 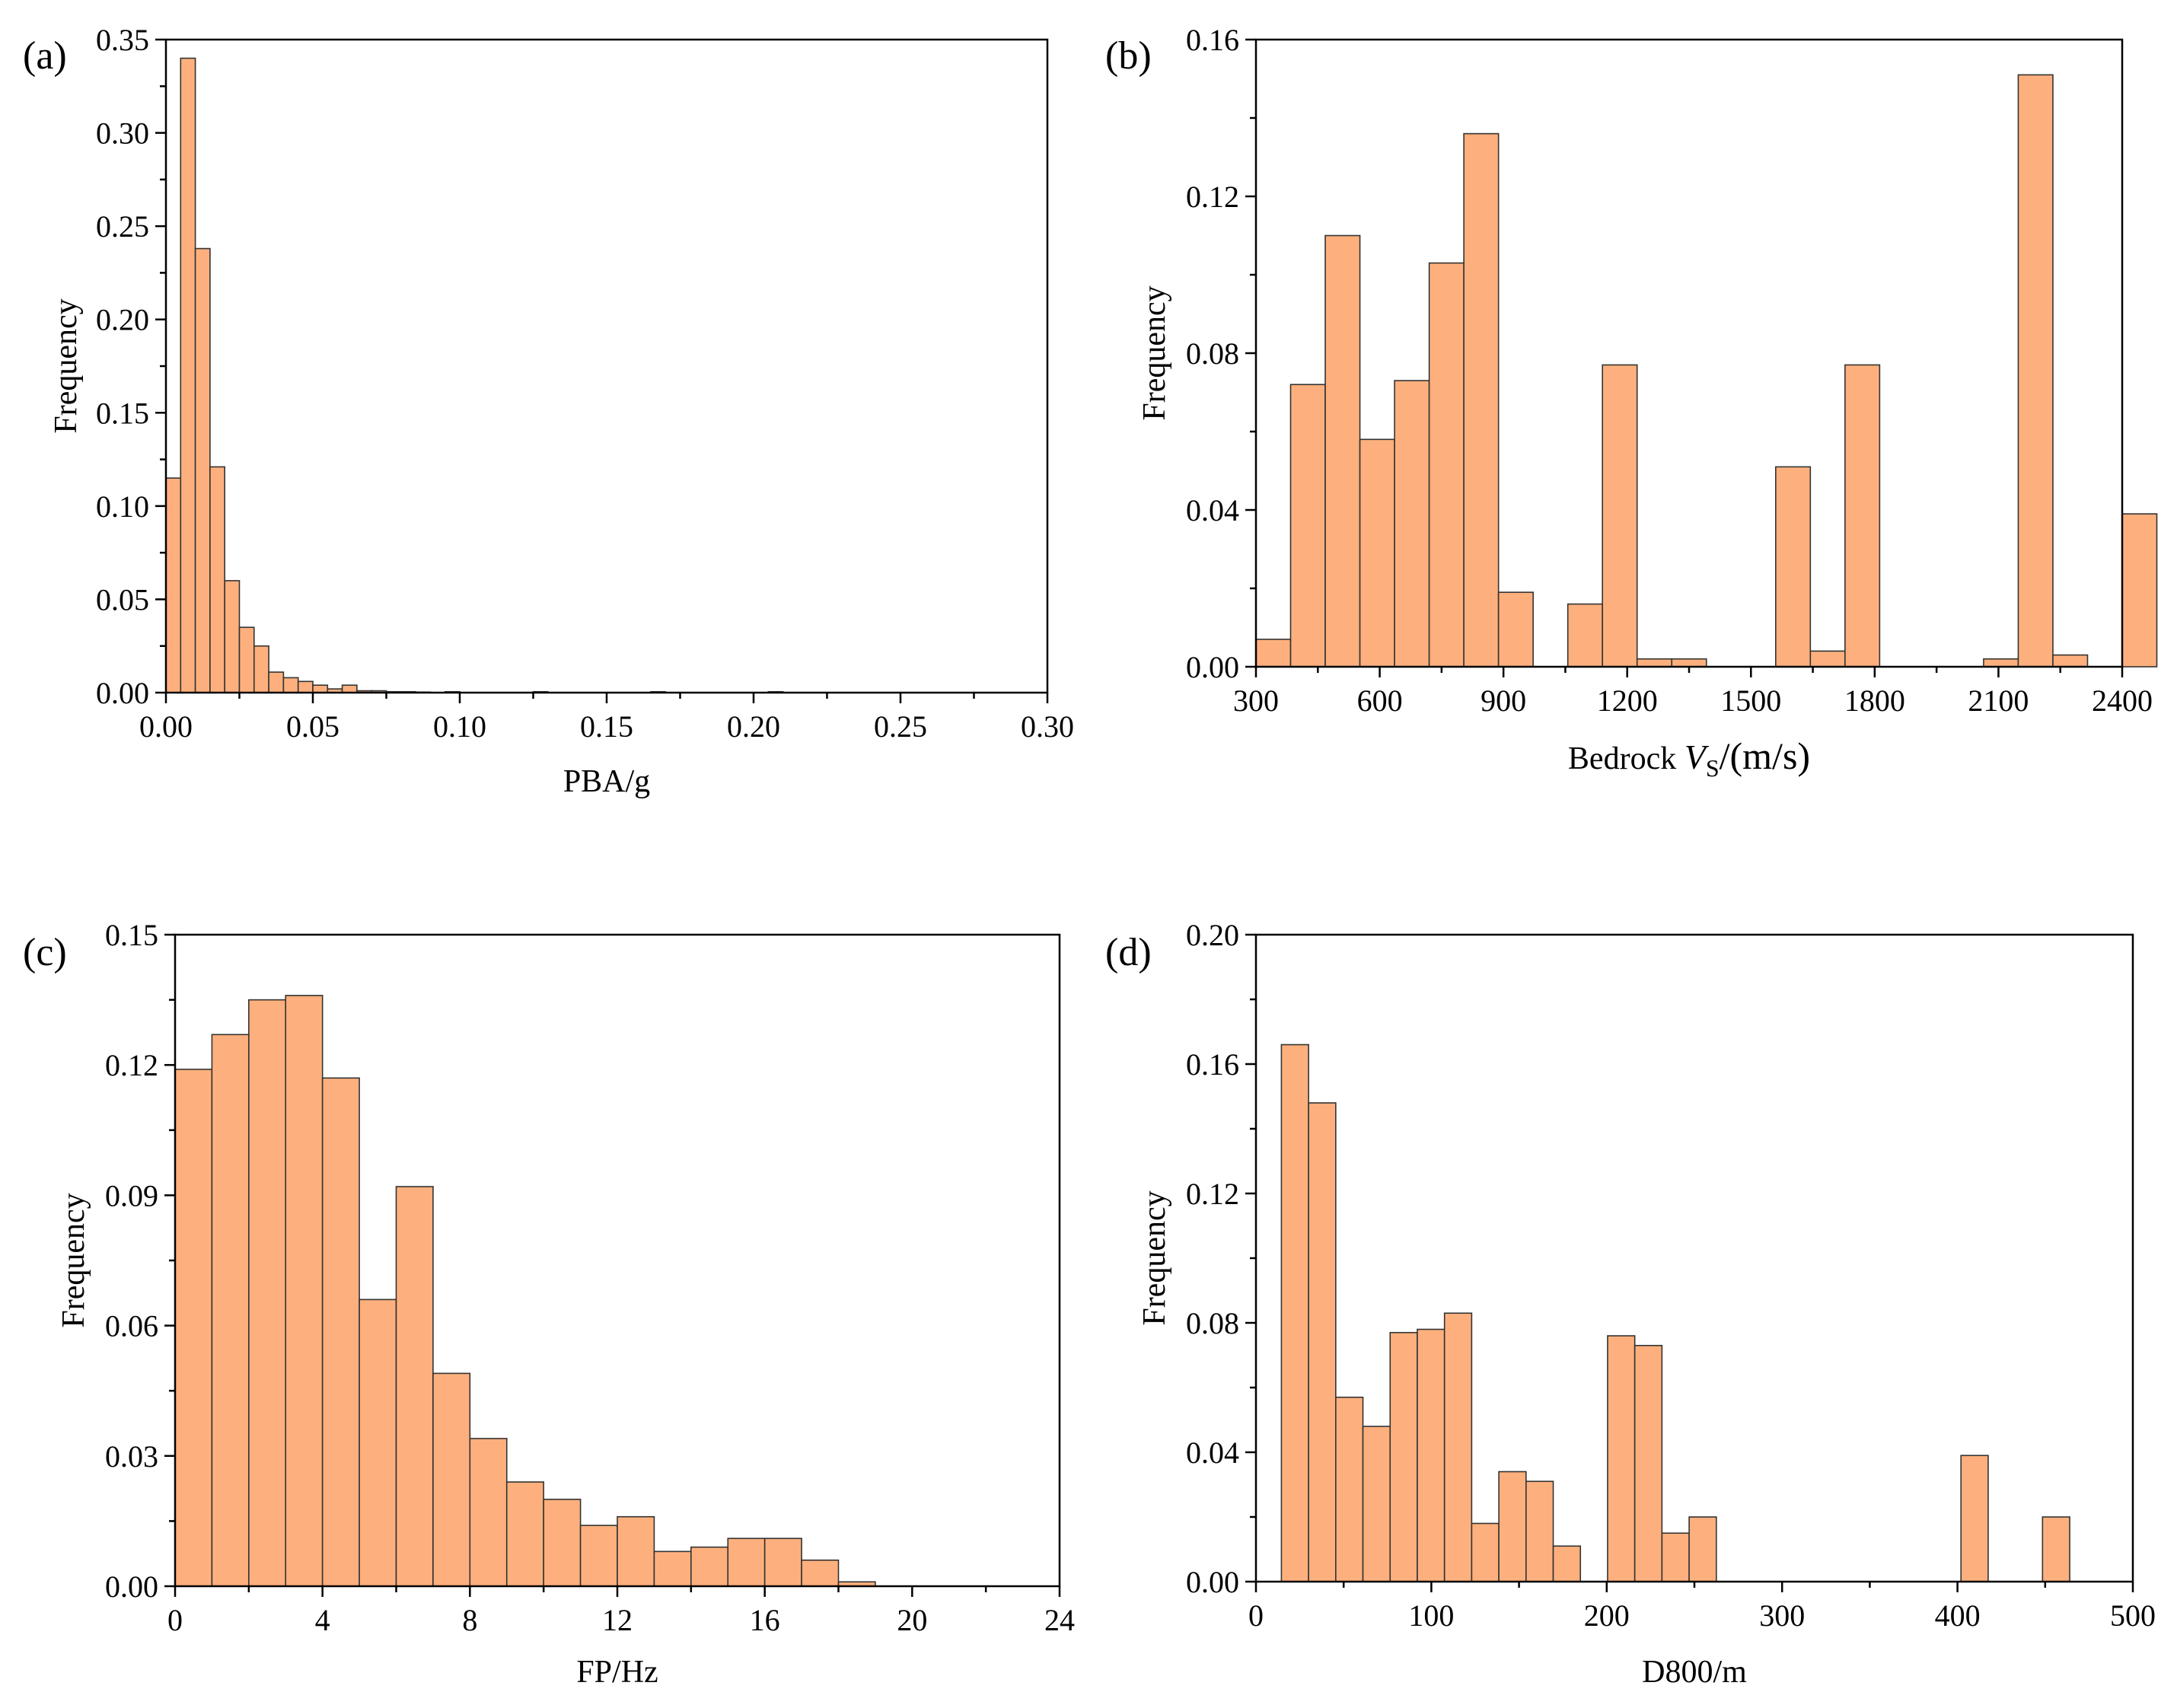 I want to click on x-tick-label: 0.10, so click(x=459, y=726).